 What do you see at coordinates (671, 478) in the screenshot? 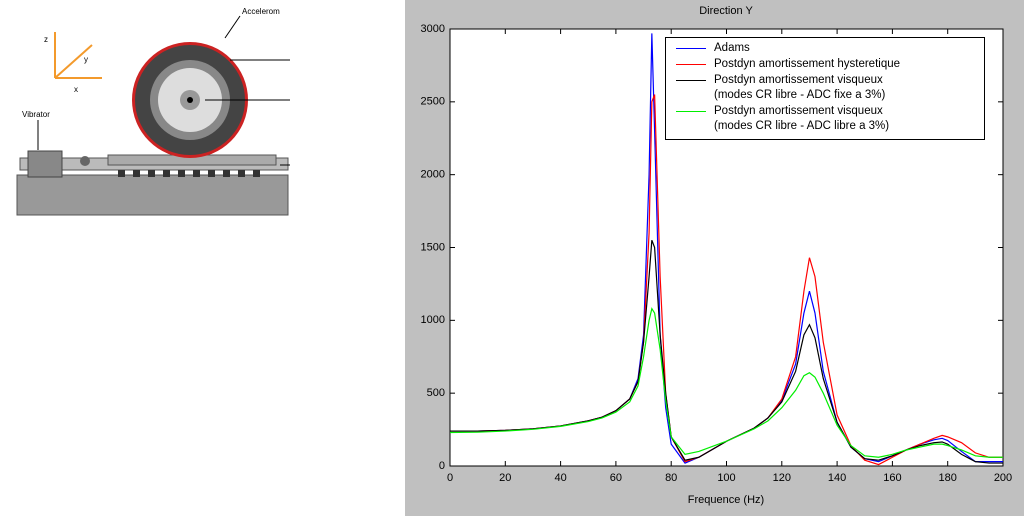
I see `x-tick-label: 80` at bounding box center [671, 478].